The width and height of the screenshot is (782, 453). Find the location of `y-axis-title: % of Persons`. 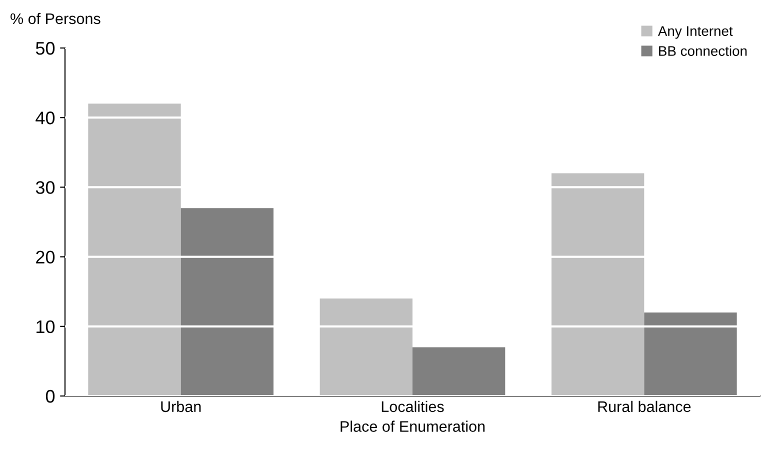

y-axis-title: % of Persons is located at coordinates (55, 18).